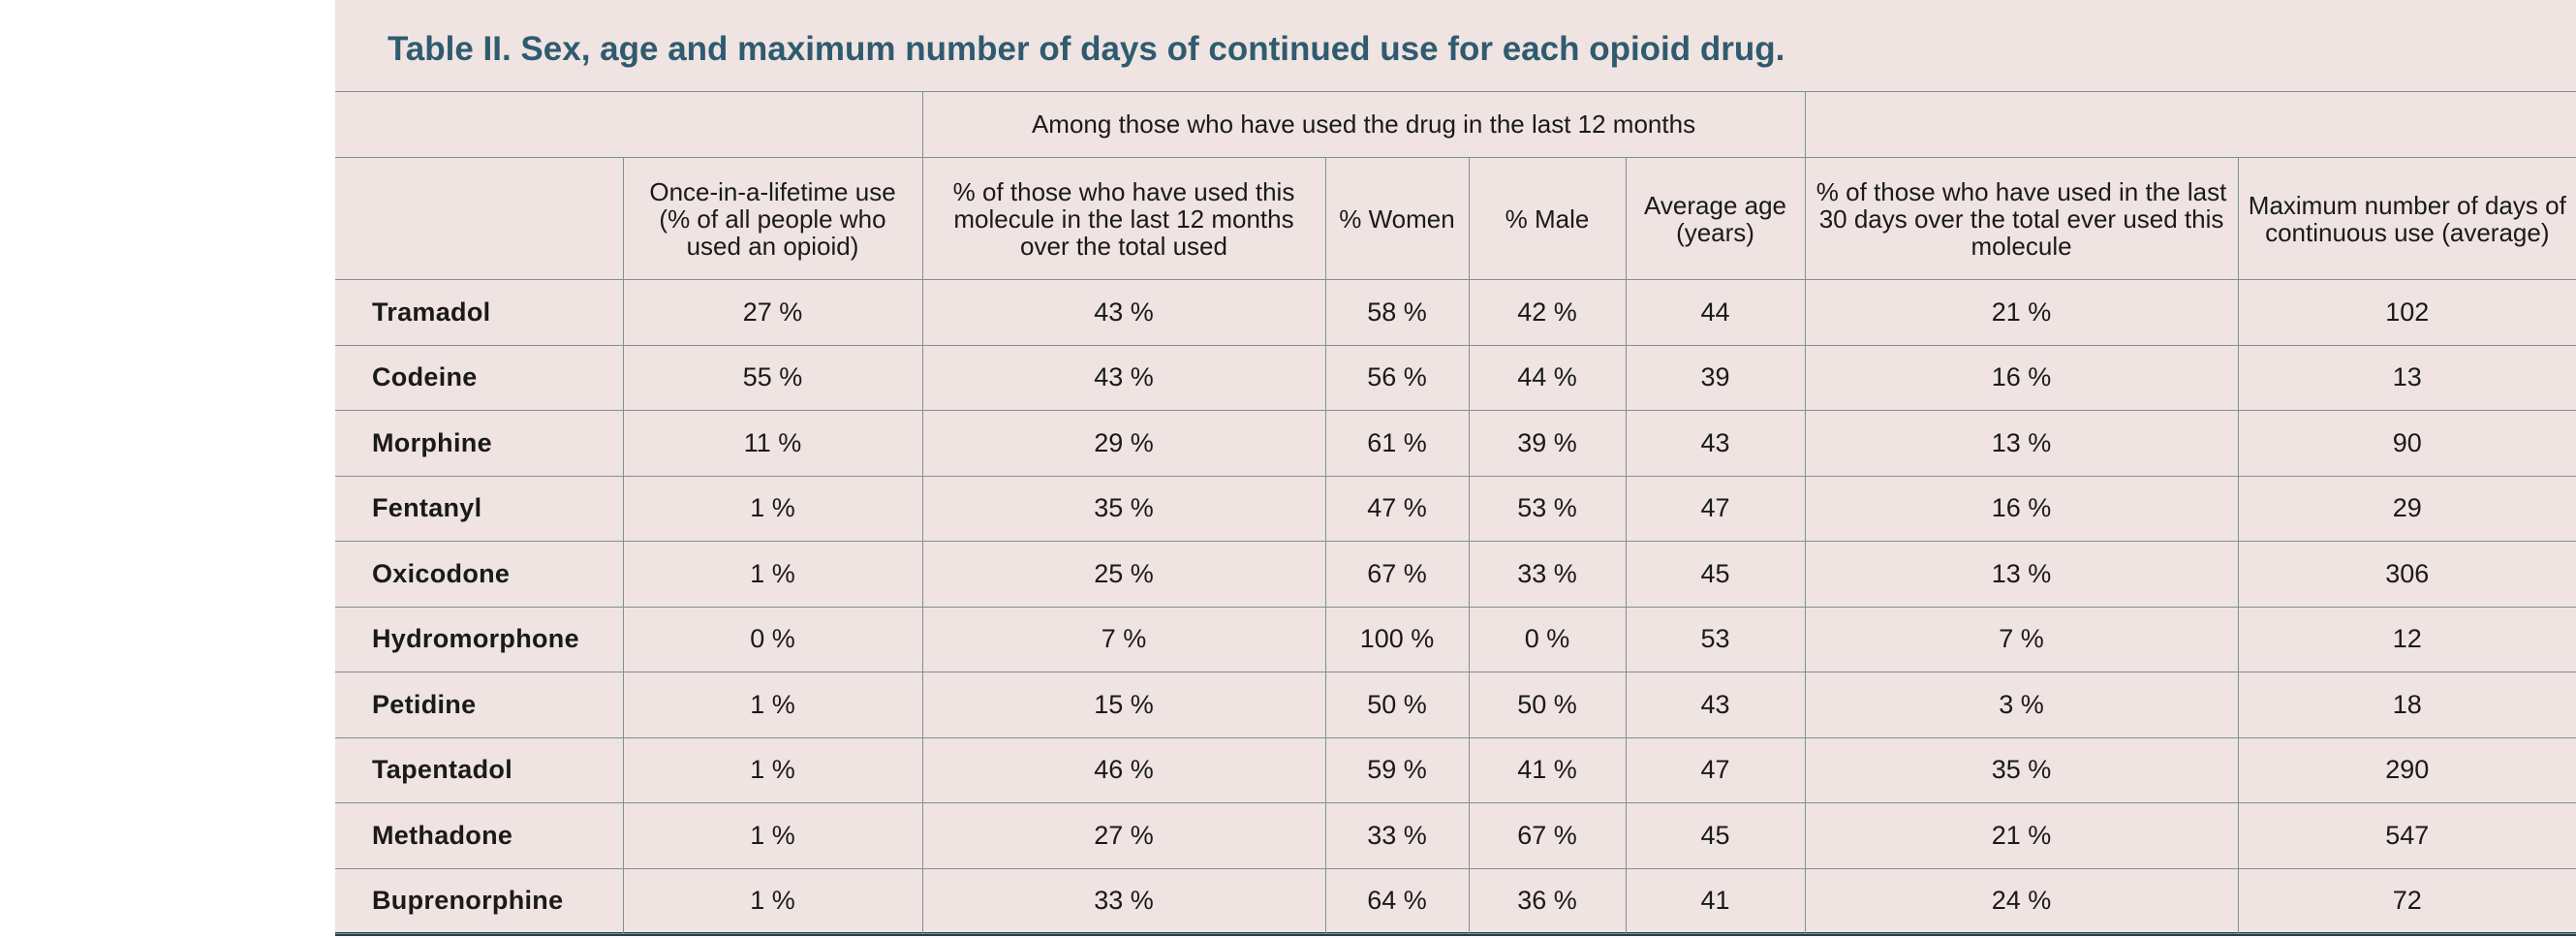 Image resolution: width=2576 pixels, height=938 pixels. I want to click on max-days-cell: 290, so click(2406, 769).